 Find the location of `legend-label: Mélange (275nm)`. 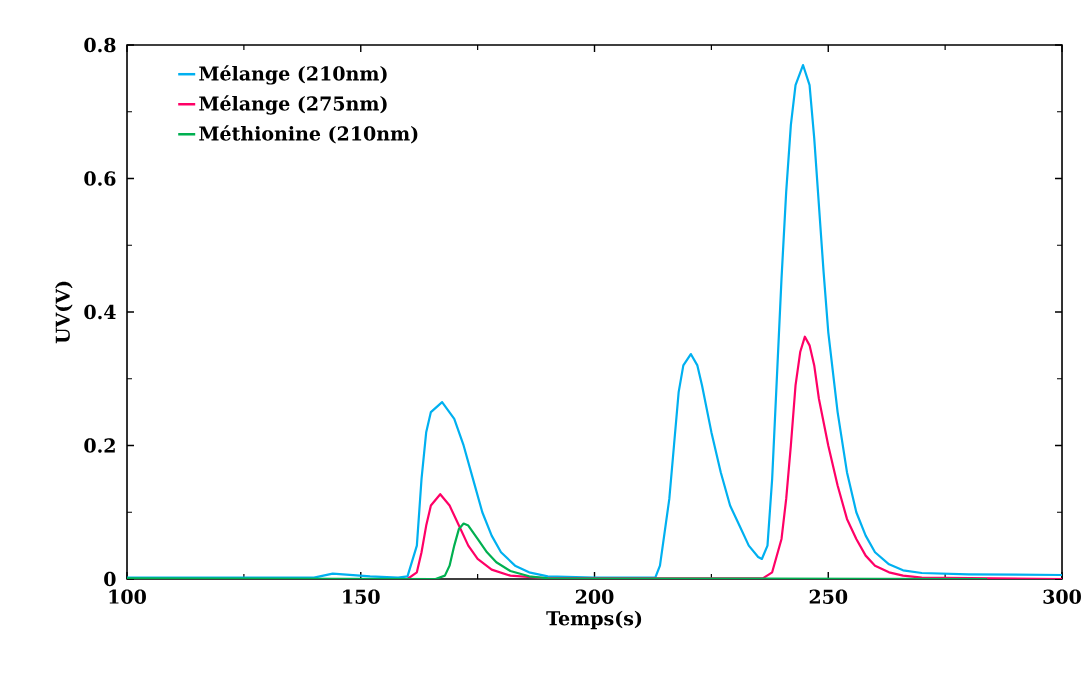

legend-label: Mélange (275nm) is located at coordinates (293, 105).